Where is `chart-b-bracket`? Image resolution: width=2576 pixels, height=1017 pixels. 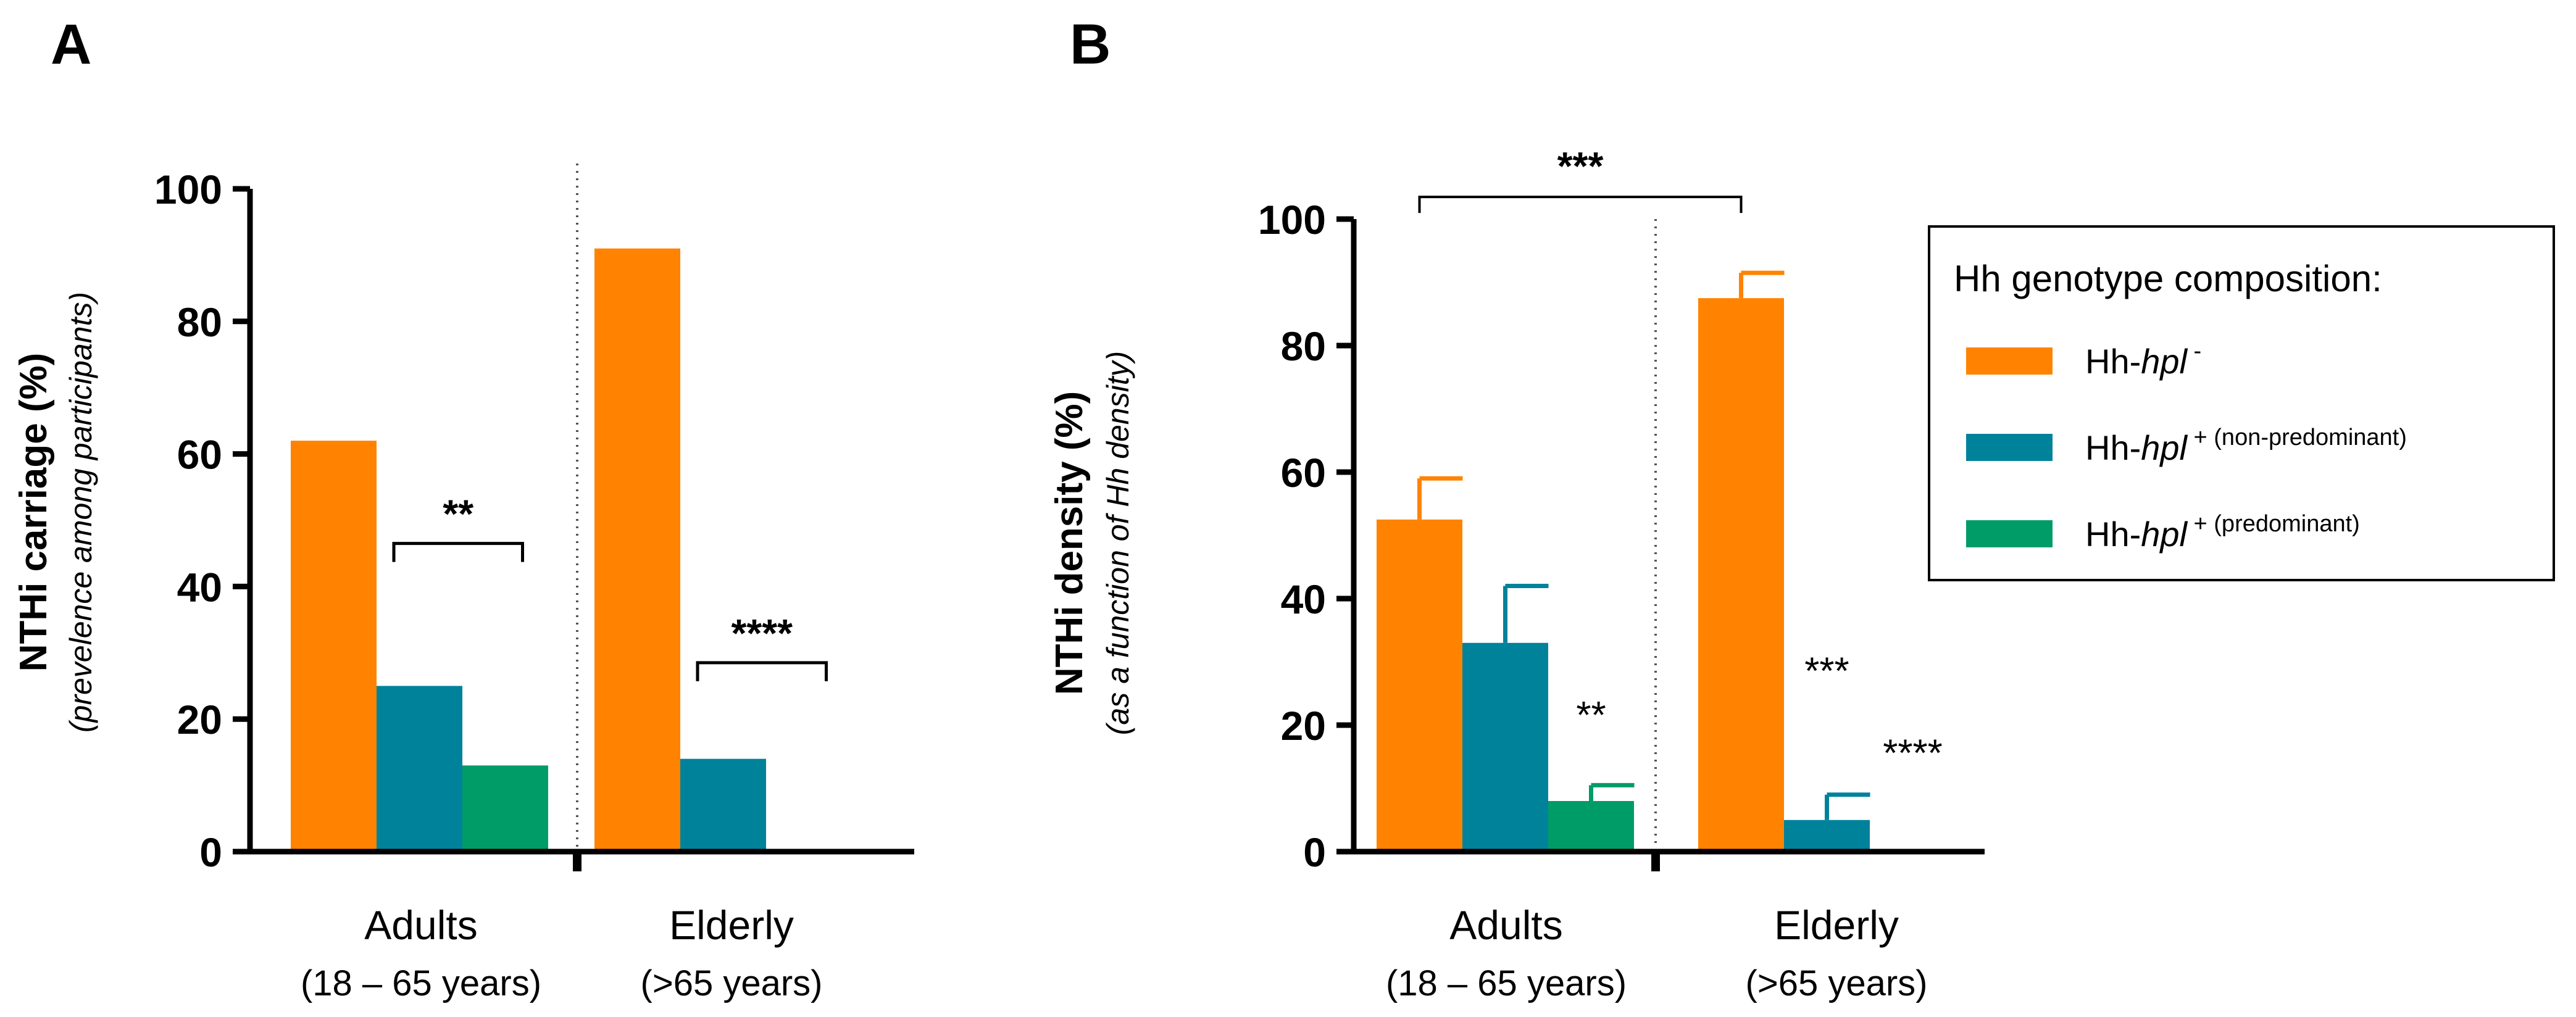 chart-b-bracket is located at coordinates (1580, 205).